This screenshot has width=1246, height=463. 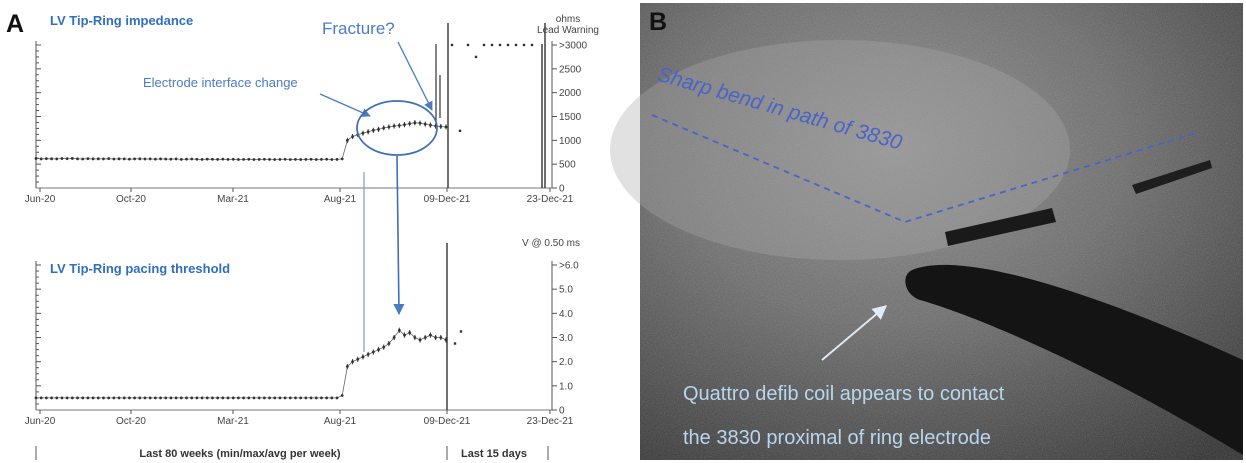 What do you see at coordinates (233, 421) in the screenshot?
I see `threshold-x-tick-label: Mar-21` at bounding box center [233, 421].